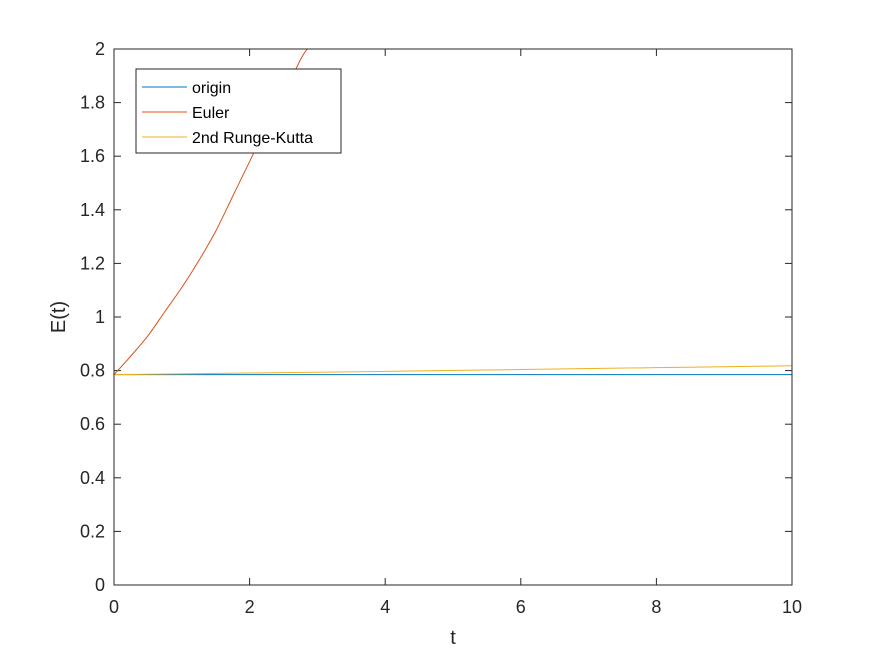  What do you see at coordinates (453, 638) in the screenshot?
I see `x-axis-label: t` at bounding box center [453, 638].